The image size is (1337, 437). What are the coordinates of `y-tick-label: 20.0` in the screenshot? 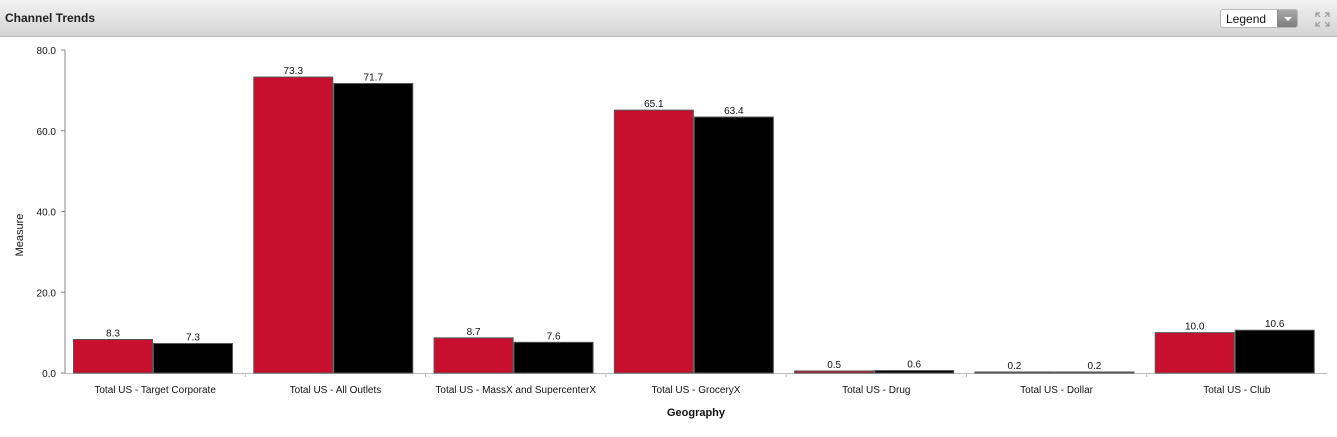 It's located at (47, 293).